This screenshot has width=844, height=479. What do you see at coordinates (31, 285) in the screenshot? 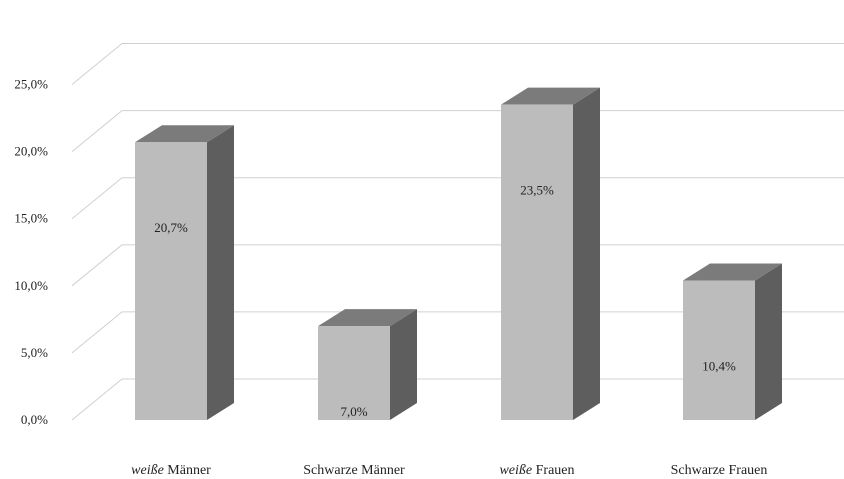
I see `y-tick-label: 10,0%` at bounding box center [31, 285].